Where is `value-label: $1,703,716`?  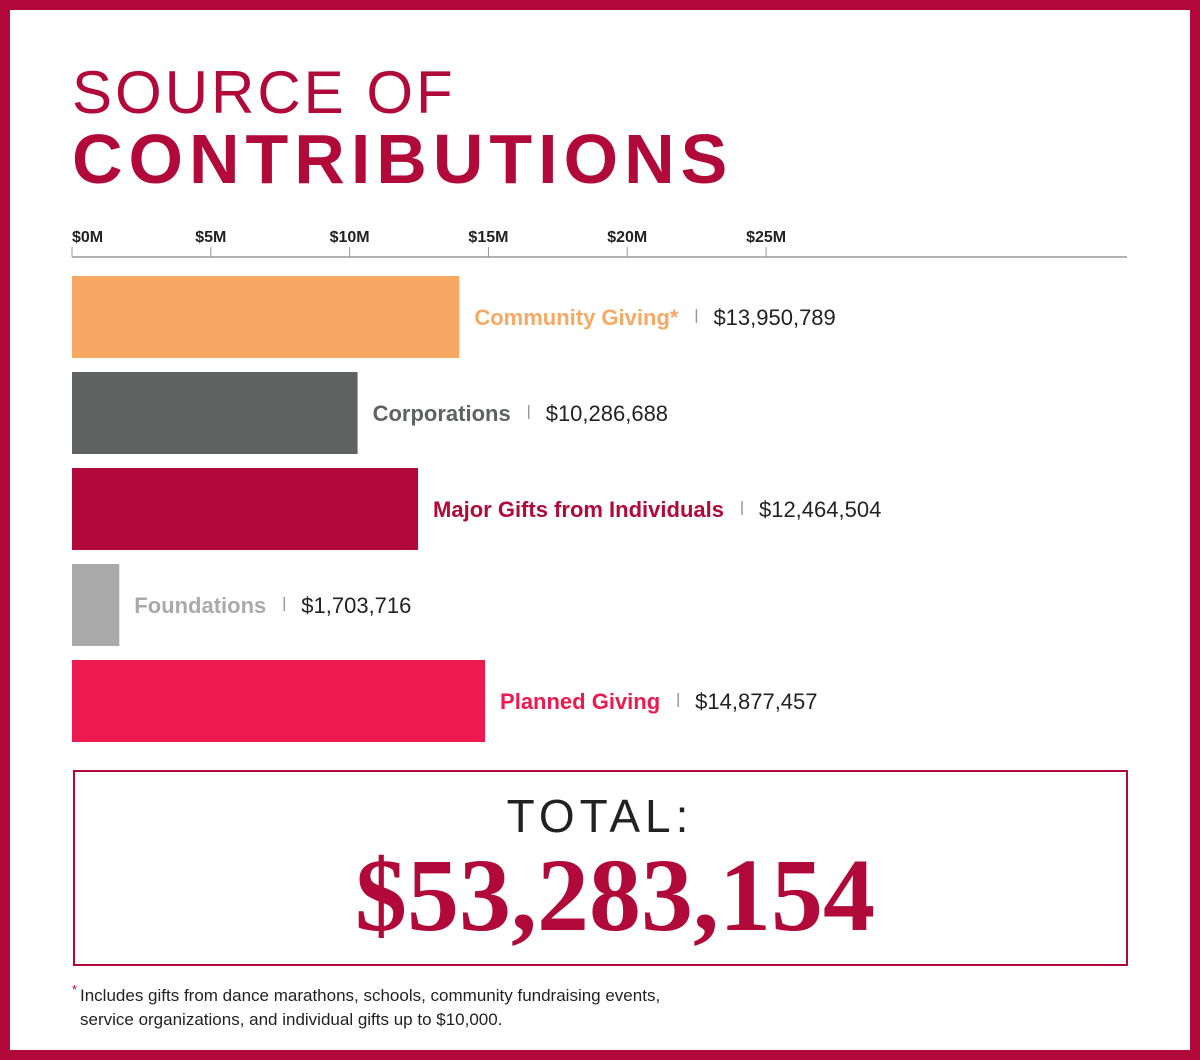
value-label: $1,703,716 is located at coordinates (356, 605).